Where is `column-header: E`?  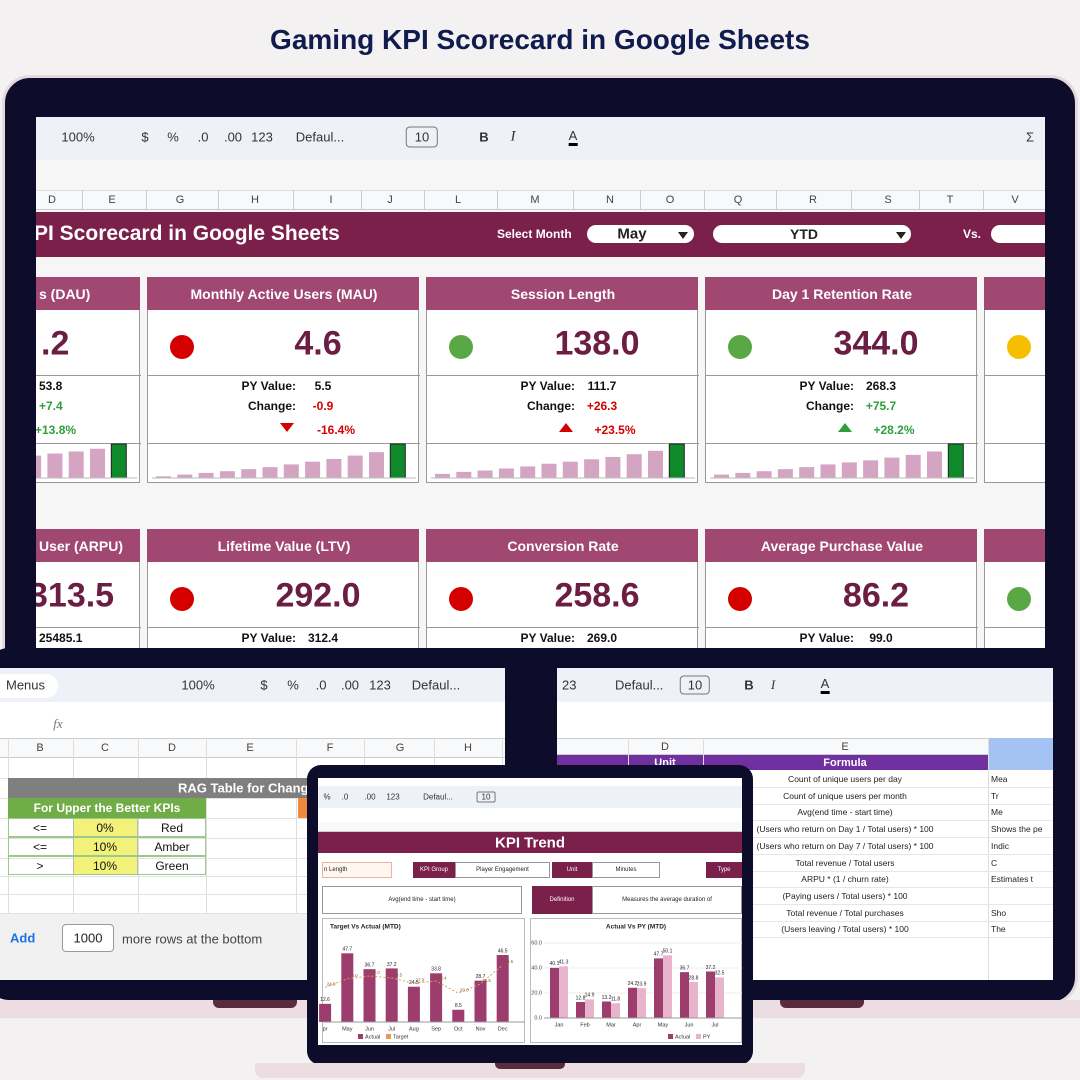
column-header: E is located at coordinates (250, 748).